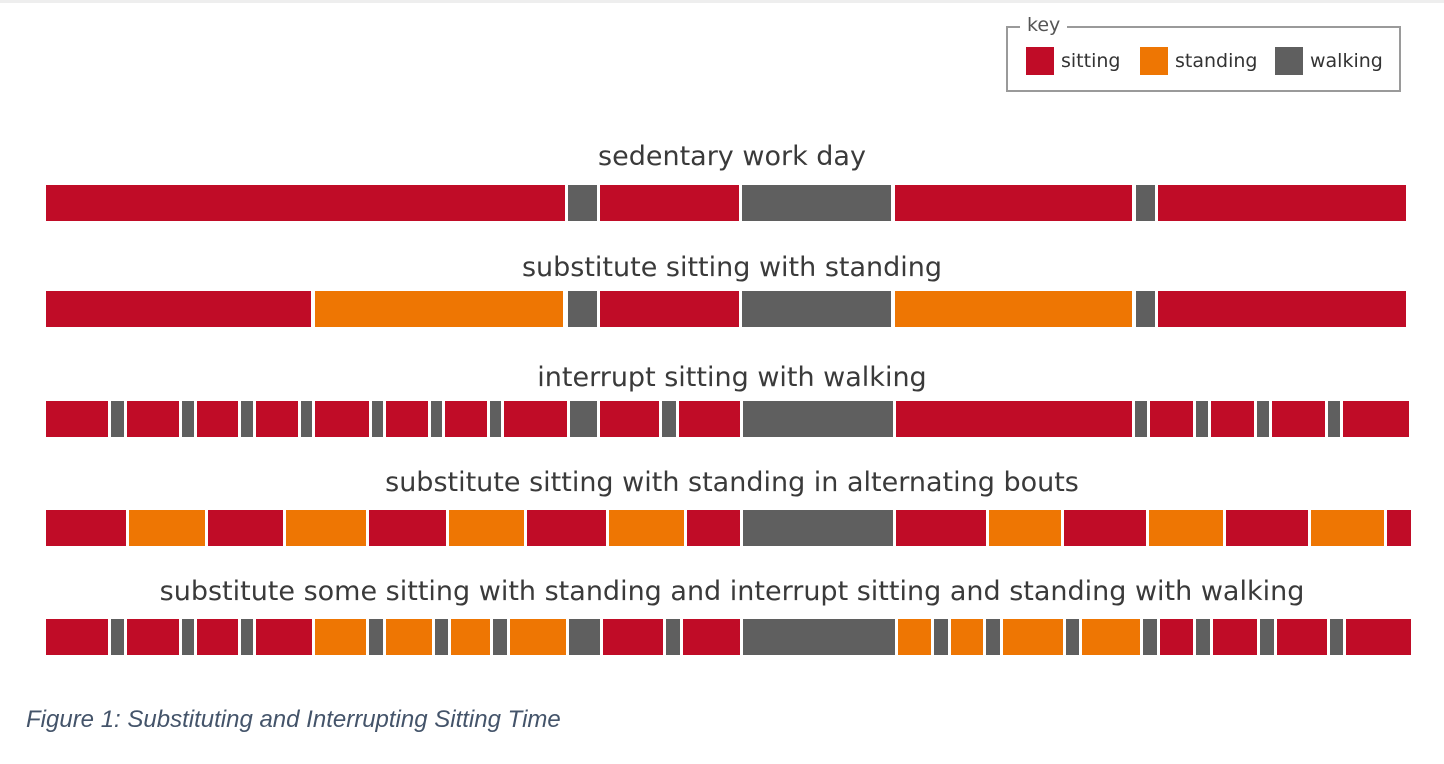 The width and height of the screenshot is (1444, 764). What do you see at coordinates (722, 1) in the screenshot?
I see `top-divider` at bounding box center [722, 1].